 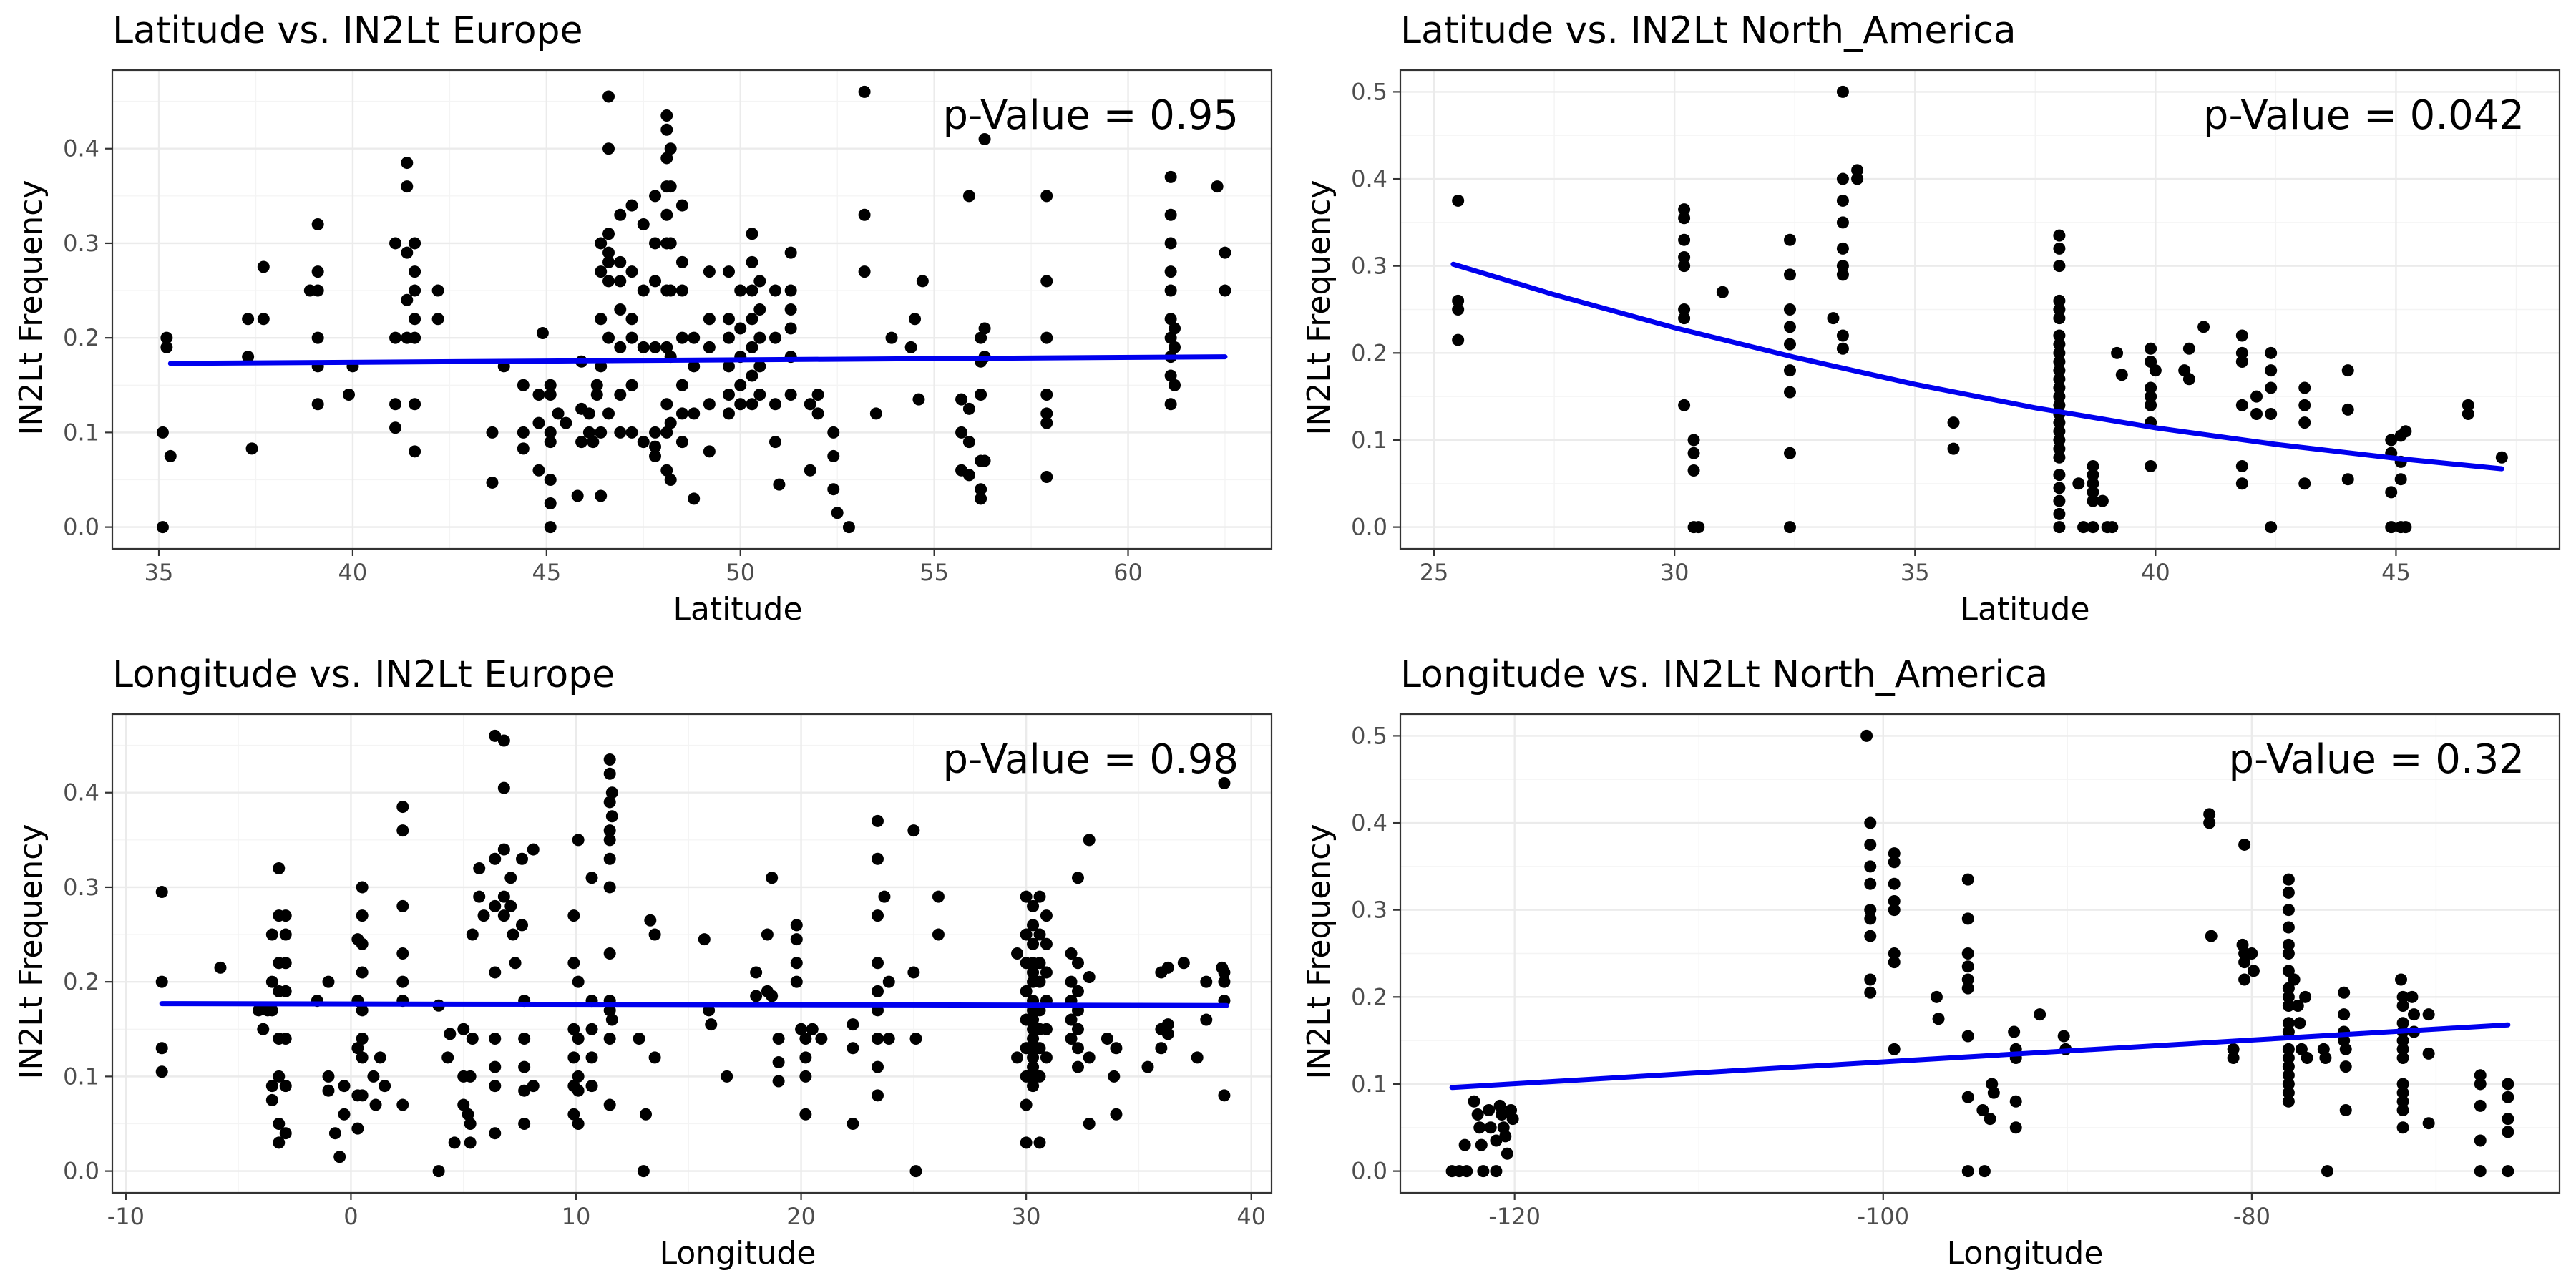 What do you see at coordinates (1434, 572) in the screenshot?
I see `x-tick-label: 25` at bounding box center [1434, 572].